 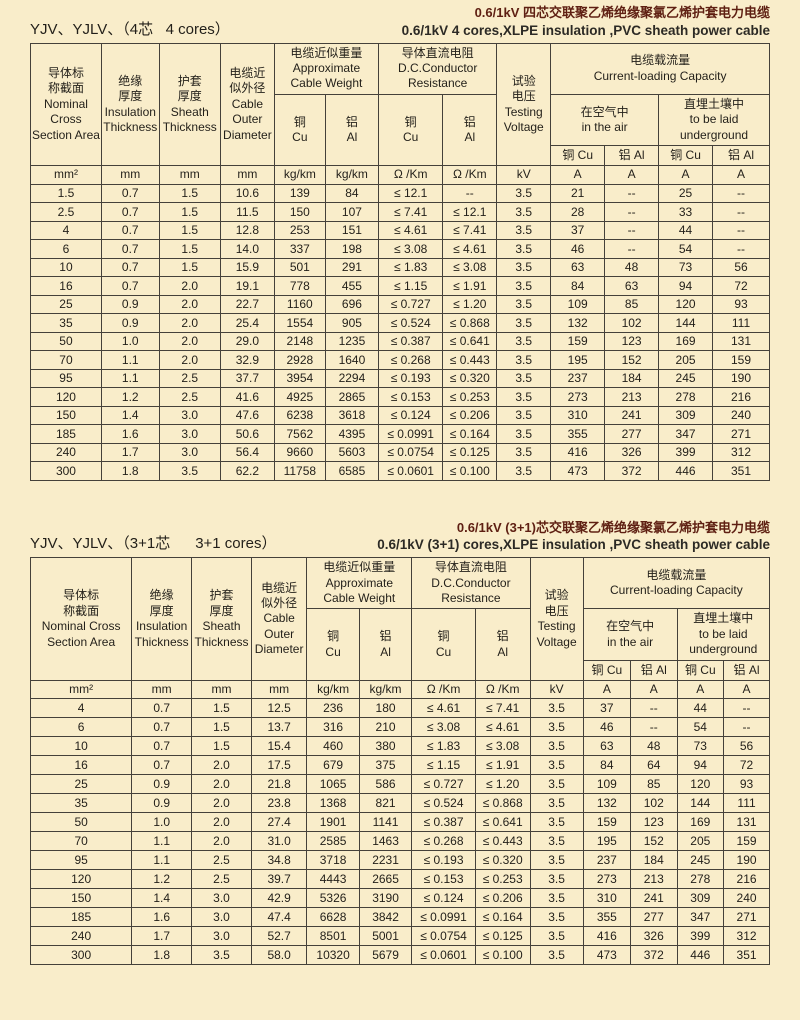 I want to click on table-cell: 190, so click(x=746, y=860).